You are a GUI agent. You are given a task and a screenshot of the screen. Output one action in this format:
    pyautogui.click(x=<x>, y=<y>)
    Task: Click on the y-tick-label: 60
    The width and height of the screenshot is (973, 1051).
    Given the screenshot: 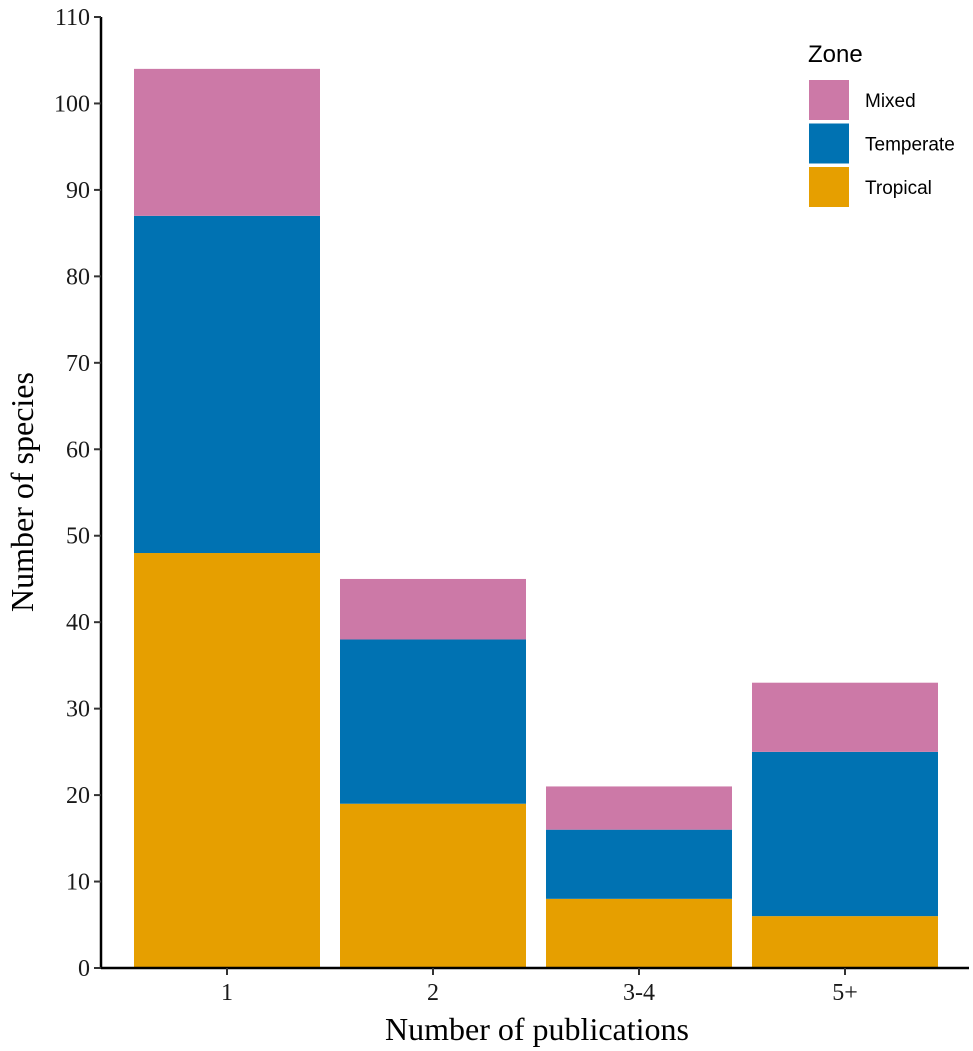 What is the action you would take?
    pyautogui.click(x=78, y=450)
    